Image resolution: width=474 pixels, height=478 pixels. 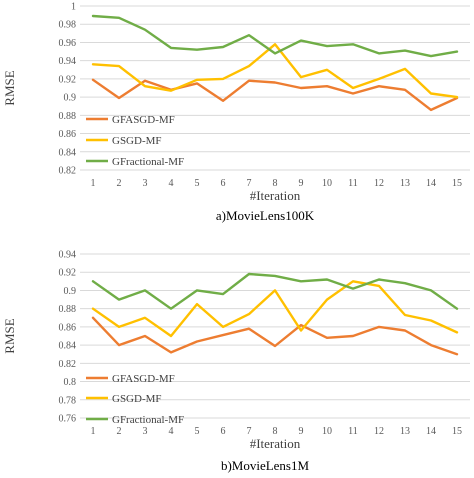 I want to click on chart-caption: b)MovieLens1M, so click(x=265, y=465).